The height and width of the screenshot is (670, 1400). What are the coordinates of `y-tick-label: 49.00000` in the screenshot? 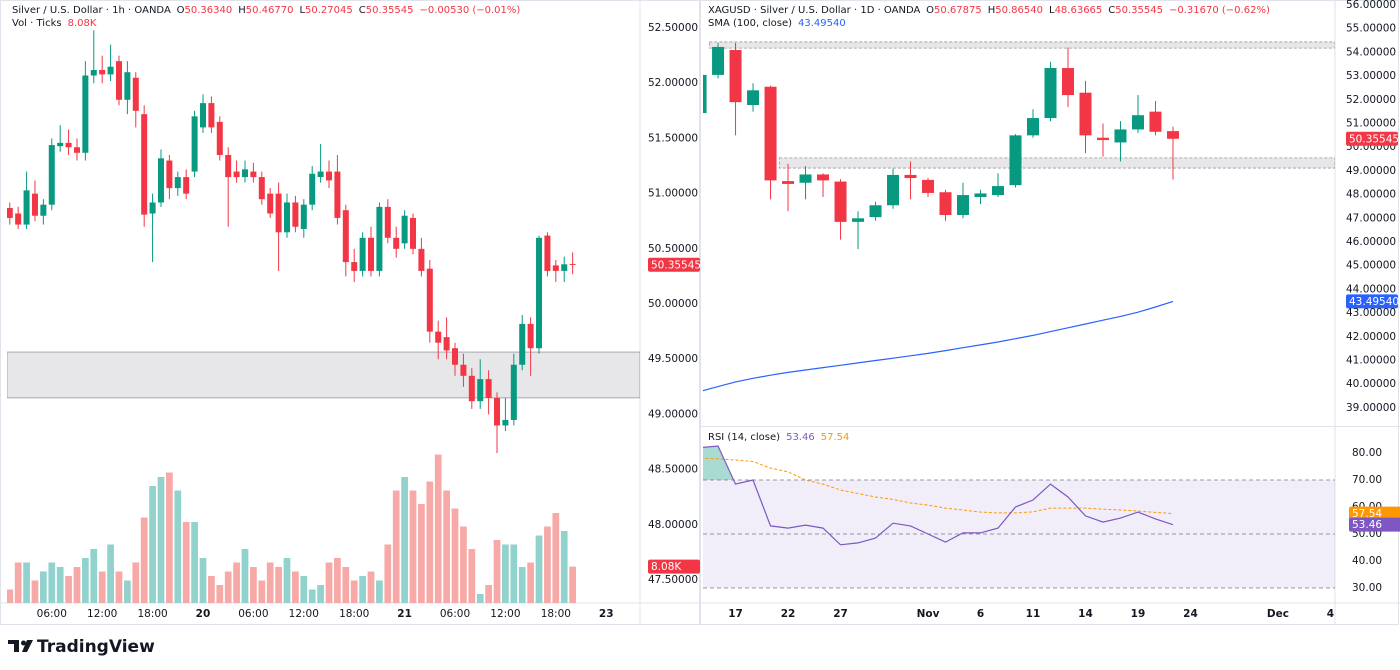 It's located at (1371, 171).